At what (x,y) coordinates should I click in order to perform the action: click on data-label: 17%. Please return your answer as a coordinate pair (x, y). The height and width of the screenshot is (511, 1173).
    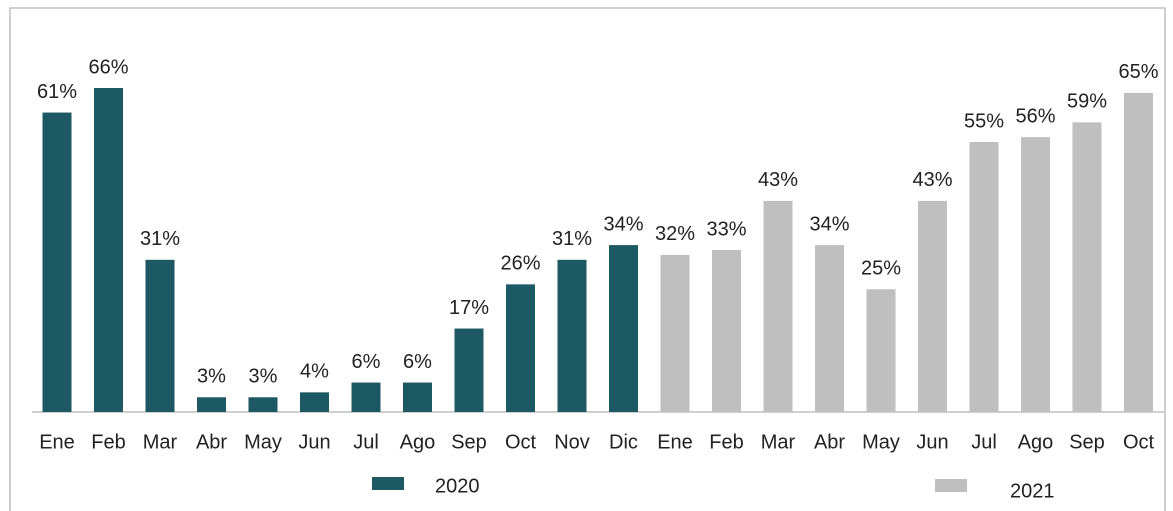
    Looking at the image, I should click on (469, 308).